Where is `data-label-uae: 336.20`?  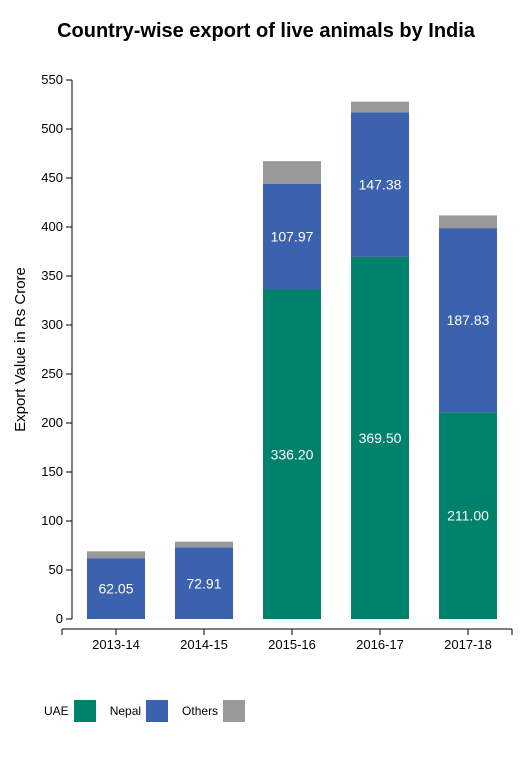 data-label-uae: 336.20 is located at coordinates (292, 454).